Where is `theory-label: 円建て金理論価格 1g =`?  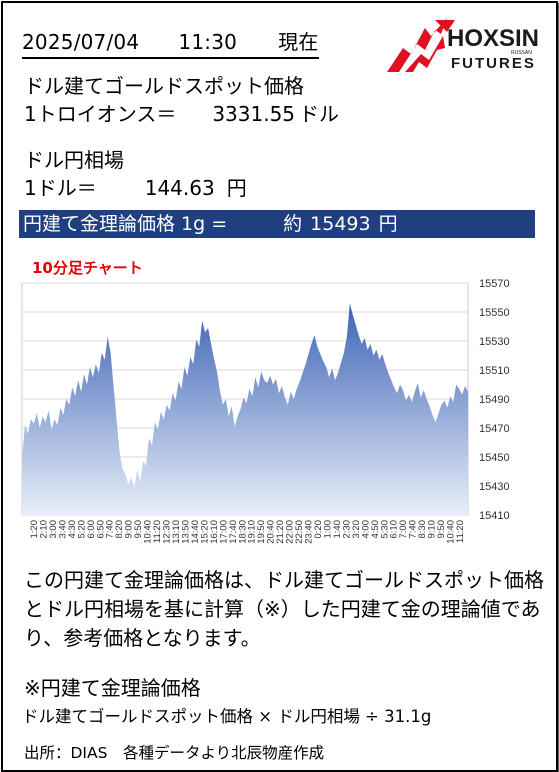 theory-label: 円建て金理論価格 1g = is located at coordinates (125, 224).